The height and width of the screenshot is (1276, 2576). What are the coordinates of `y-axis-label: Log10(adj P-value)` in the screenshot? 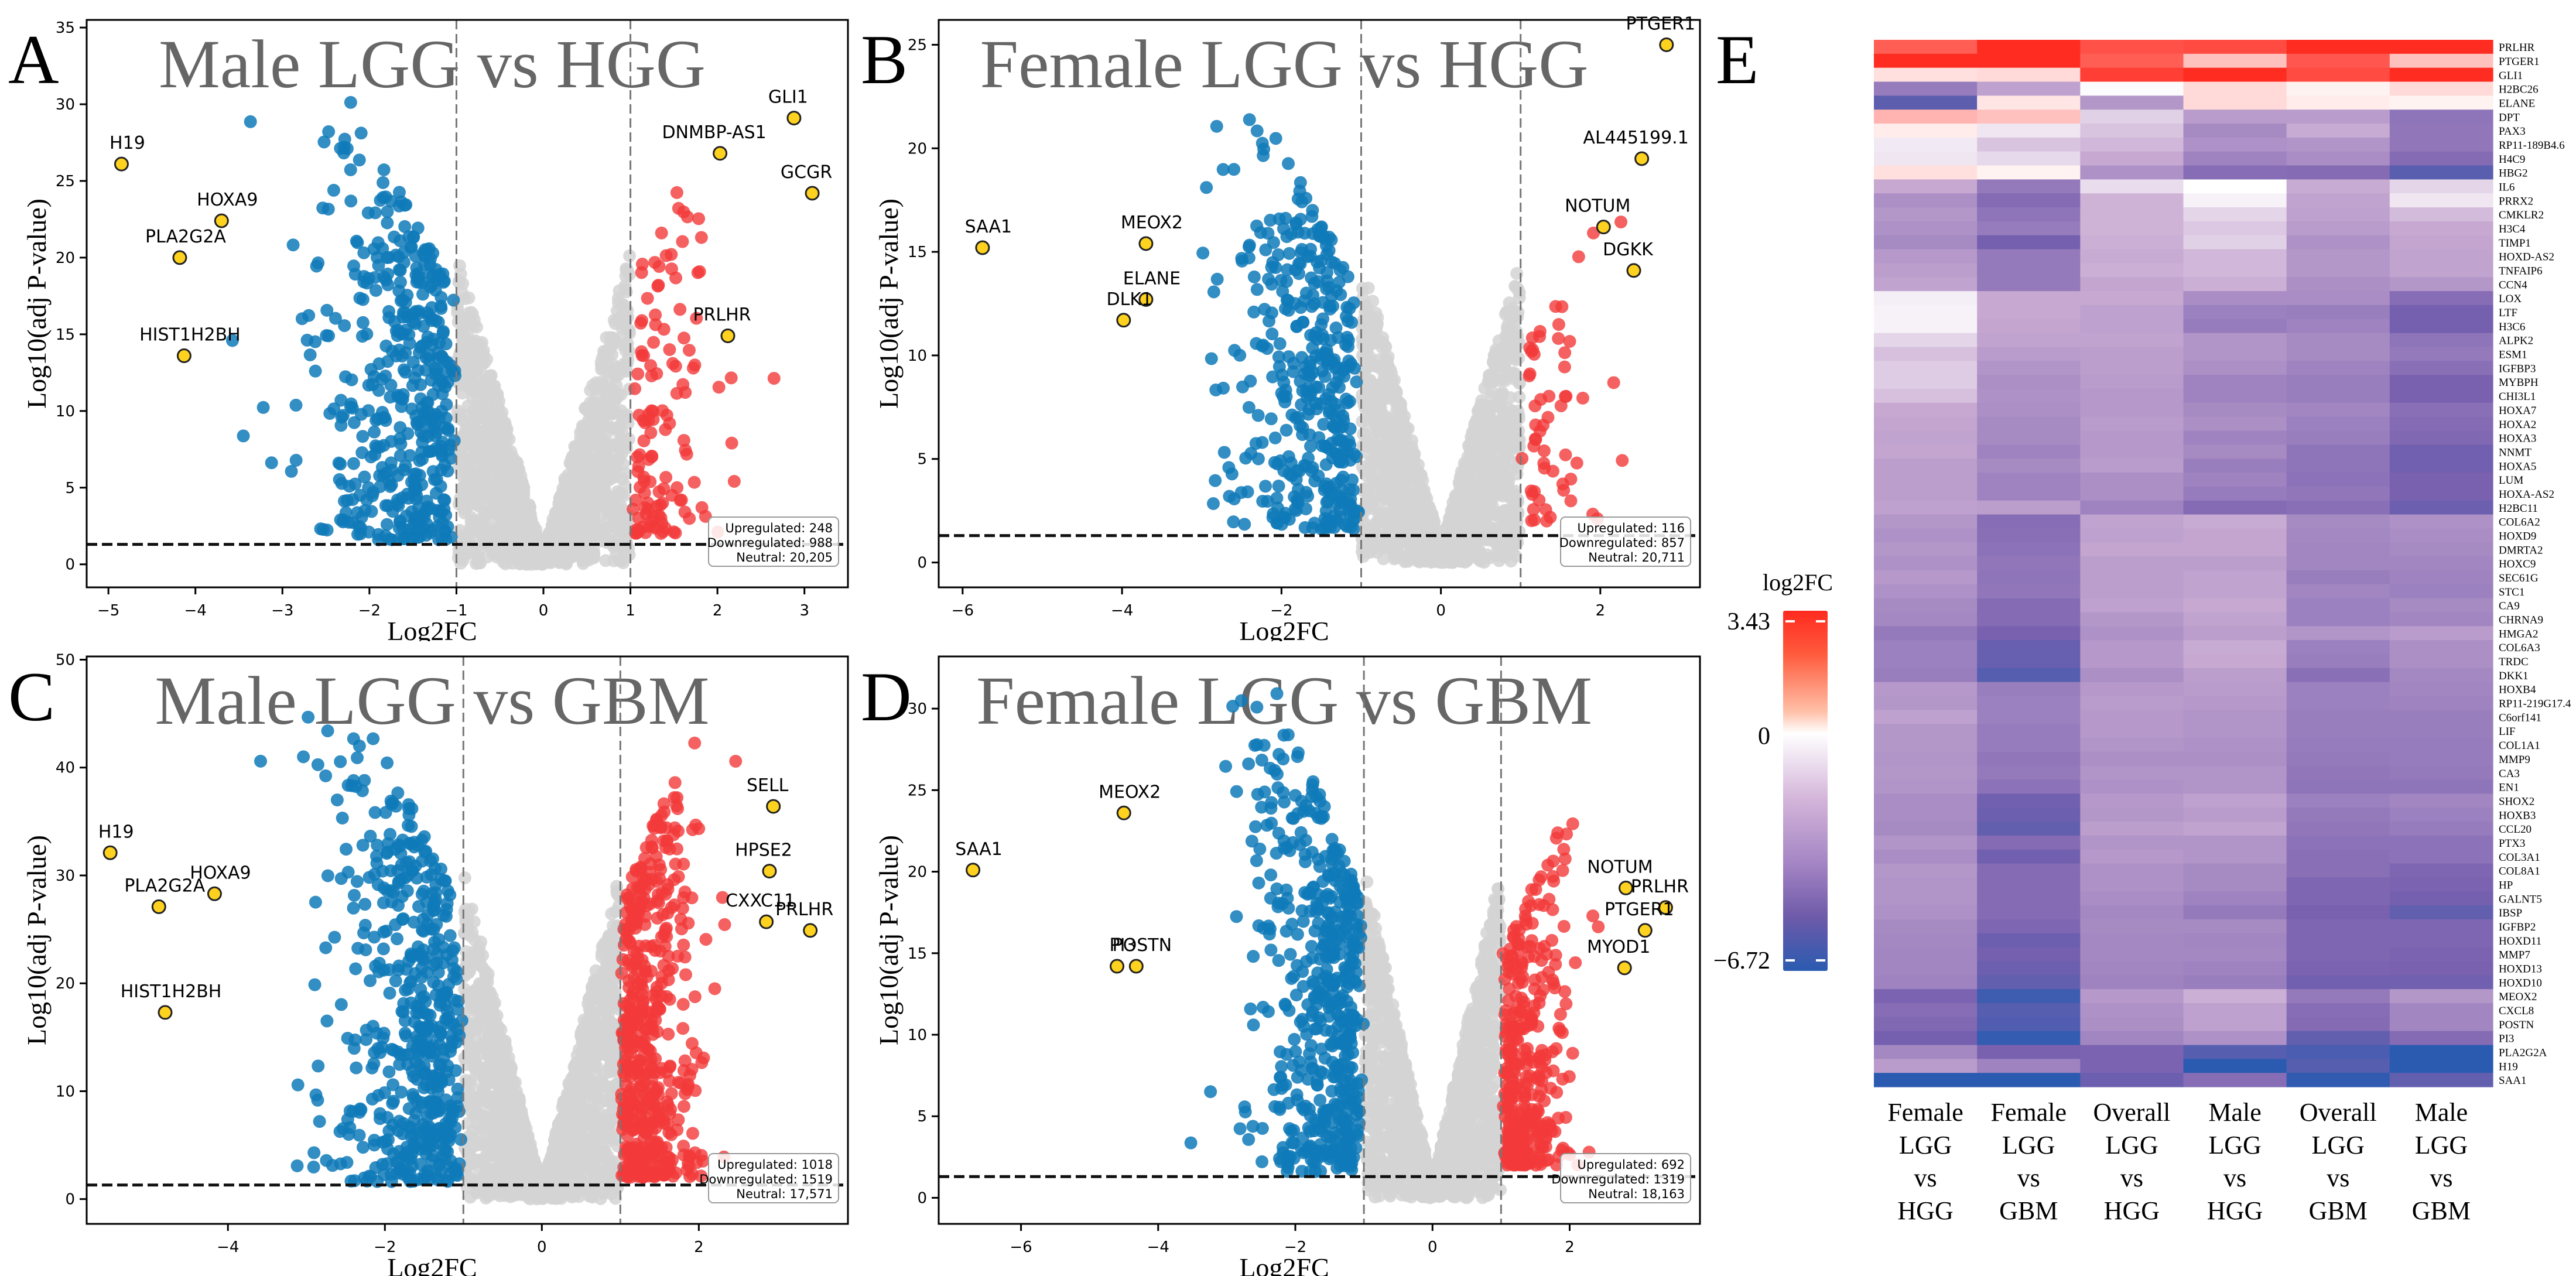 It's located at (37, 304).